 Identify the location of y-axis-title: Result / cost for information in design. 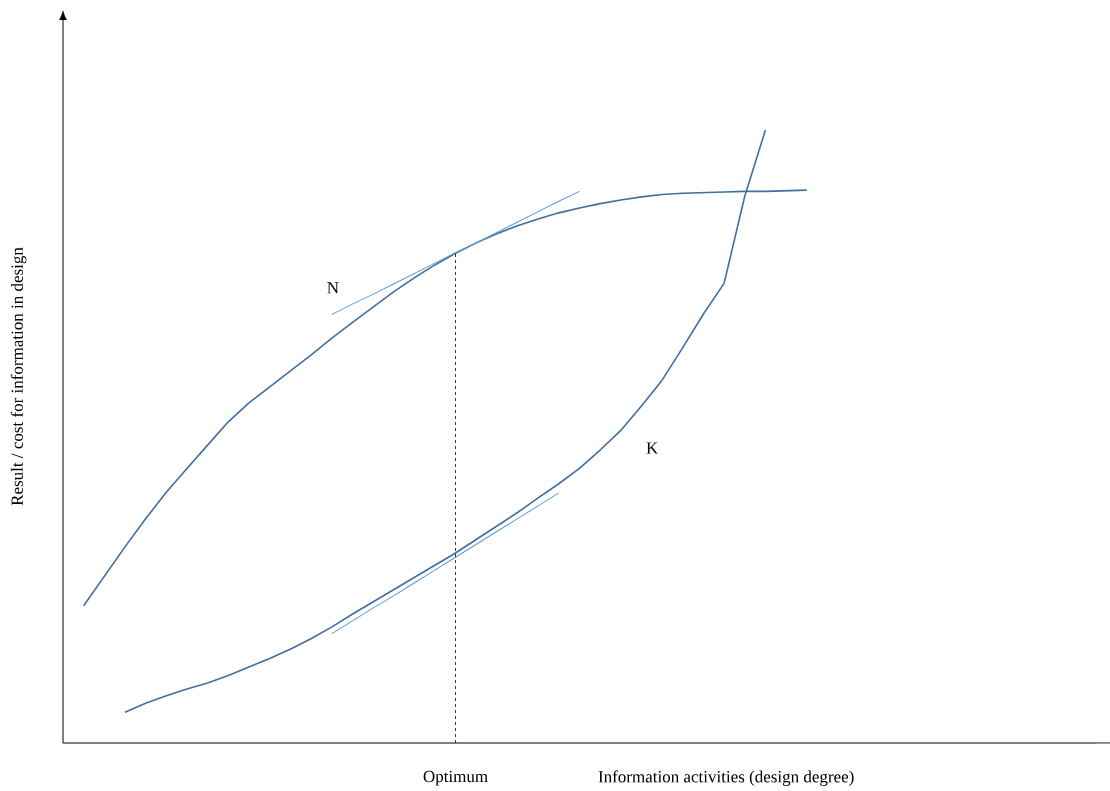
(18, 376).